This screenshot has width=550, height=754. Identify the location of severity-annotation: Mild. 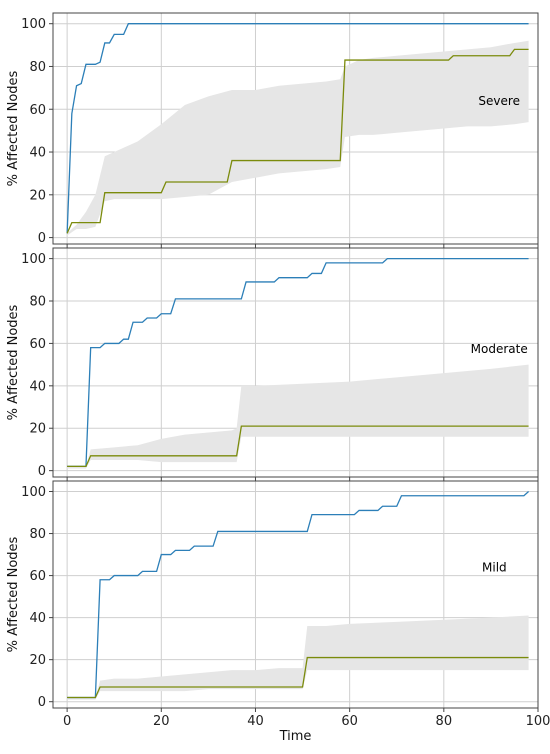
(494, 567).